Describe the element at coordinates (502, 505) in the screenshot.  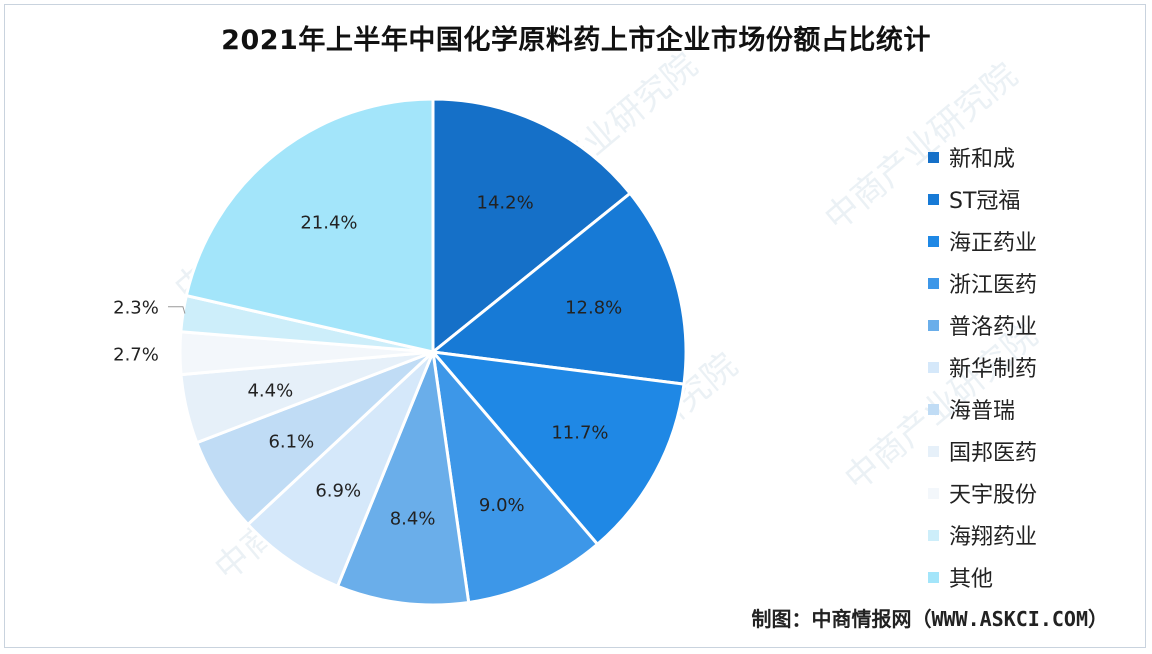
I see `slice-label: 9.0%` at that location.